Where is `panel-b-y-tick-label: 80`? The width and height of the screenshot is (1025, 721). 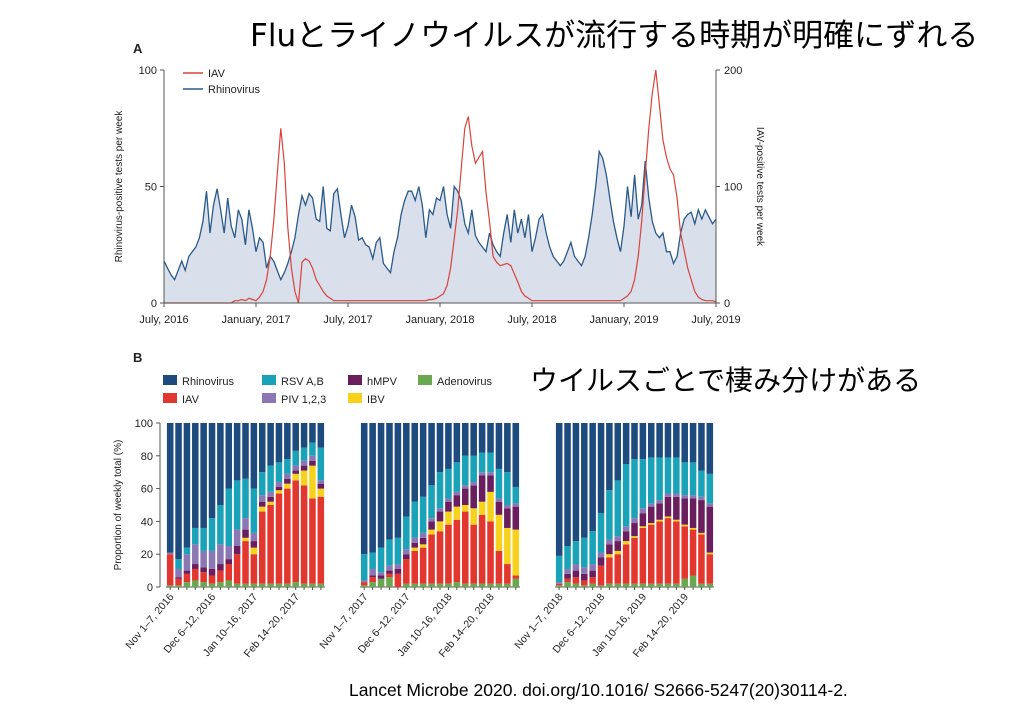 panel-b-y-tick-label: 80 is located at coordinates (147, 457).